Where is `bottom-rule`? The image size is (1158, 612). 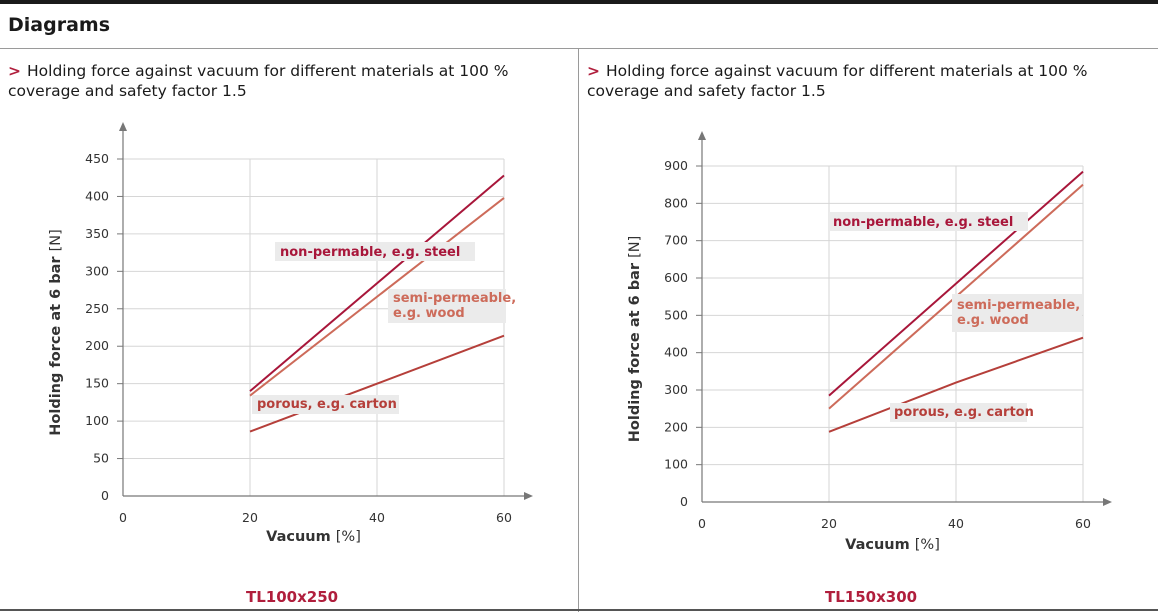 bottom-rule is located at coordinates (579, 610).